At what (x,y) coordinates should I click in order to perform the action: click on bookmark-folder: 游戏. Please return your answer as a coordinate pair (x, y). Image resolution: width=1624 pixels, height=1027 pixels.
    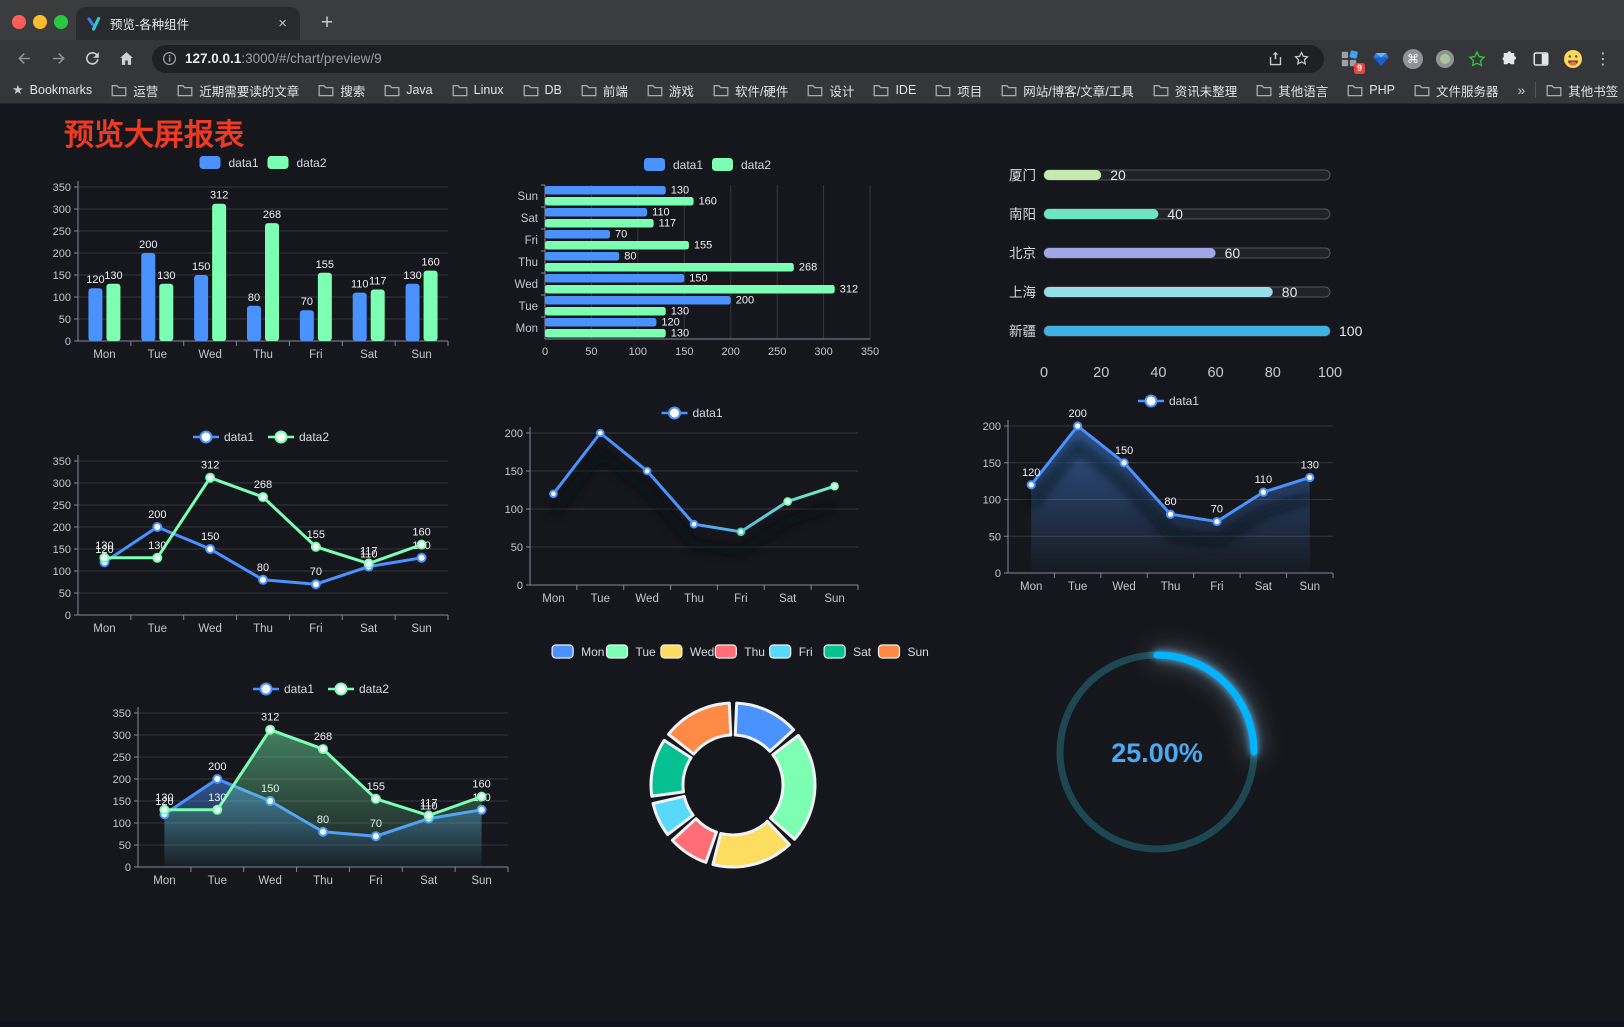
    Looking at the image, I should click on (670, 90).